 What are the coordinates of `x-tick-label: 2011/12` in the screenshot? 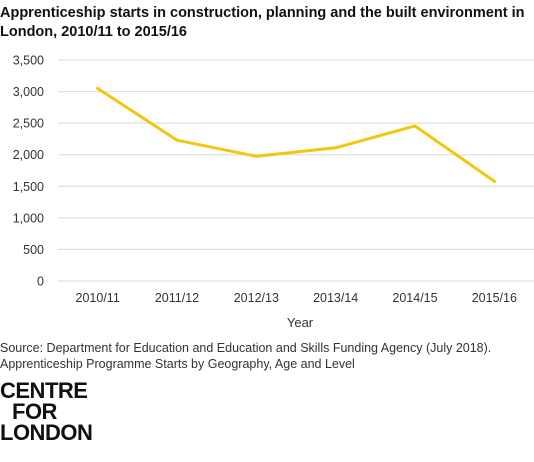 It's located at (177, 298).